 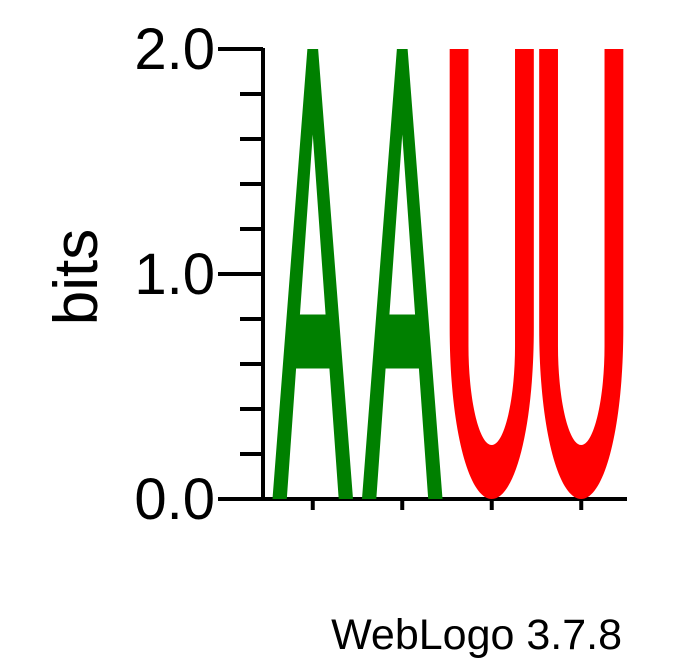 I want to click on letter-A-pos2, so click(x=402, y=274).